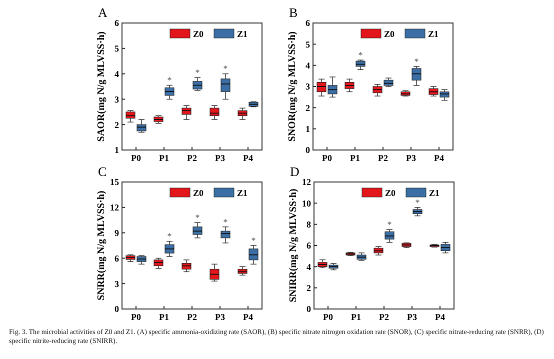 The height and width of the screenshot is (359, 554). What do you see at coordinates (293, 245) in the screenshot?
I see `y-axis-title: SNIRR(mg N/g MLVSS·h)` at bounding box center [293, 245].